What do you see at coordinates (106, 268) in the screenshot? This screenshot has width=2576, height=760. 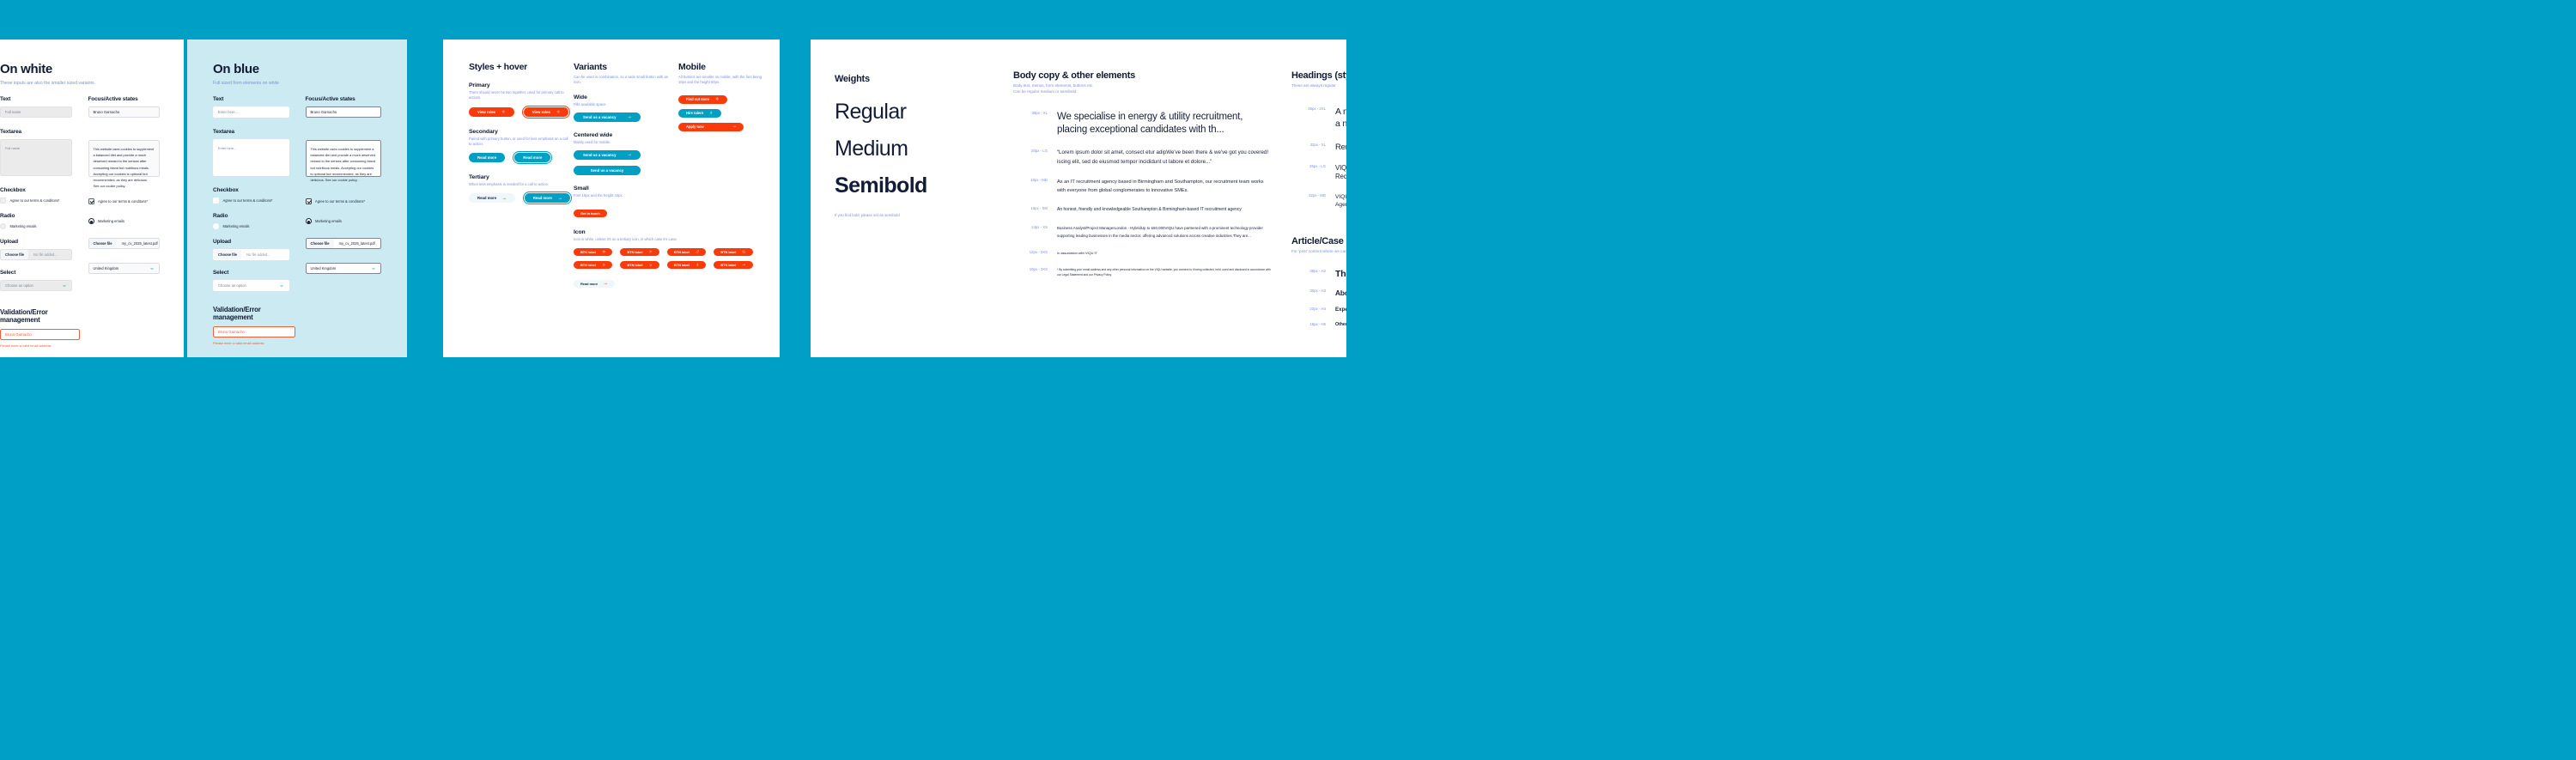 I see `select-value: United Kingdom` at bounding box center [106, 268].